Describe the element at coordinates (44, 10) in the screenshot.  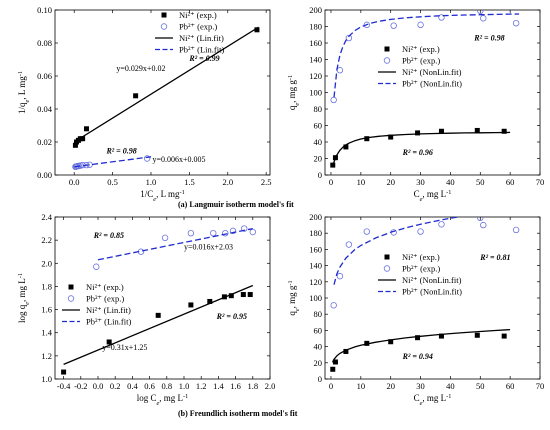
I see `y-tick-label: 0.10` at that location.